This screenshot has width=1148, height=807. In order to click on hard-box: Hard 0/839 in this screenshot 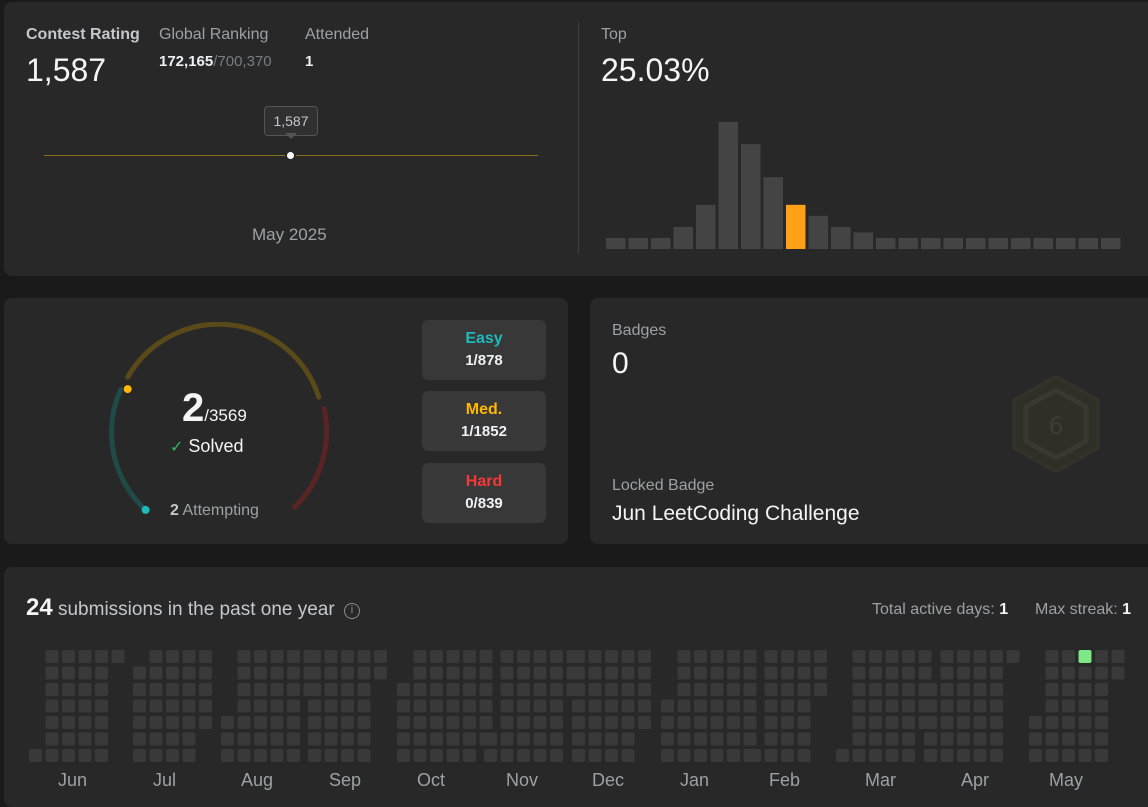, I will do `click(484, 493)`.